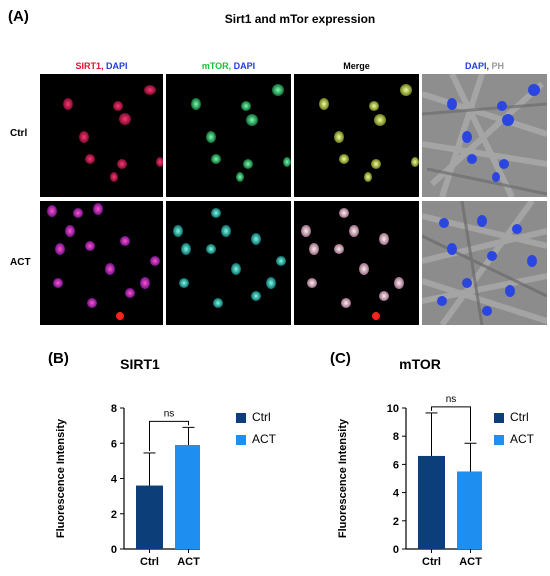 This screenshot has height=576, width=550. What do you see at coordinates (393, 409) in the screenshot?
I see `y-tick-label: 10` at bounding box center [393, 409].